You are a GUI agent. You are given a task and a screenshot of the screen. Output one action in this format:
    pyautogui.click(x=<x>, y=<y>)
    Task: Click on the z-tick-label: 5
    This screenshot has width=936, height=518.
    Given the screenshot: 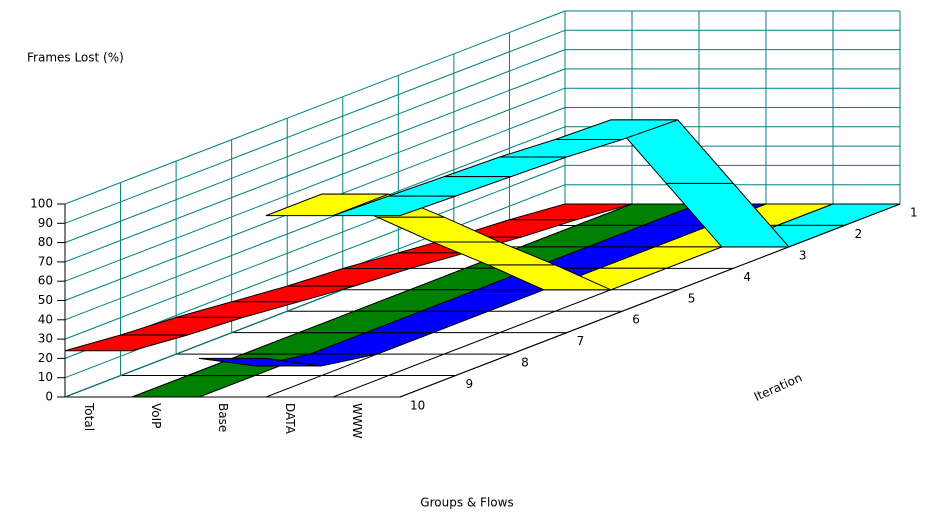 What is the action you would take?
    pyautogui.click(x=692, y=298)
    